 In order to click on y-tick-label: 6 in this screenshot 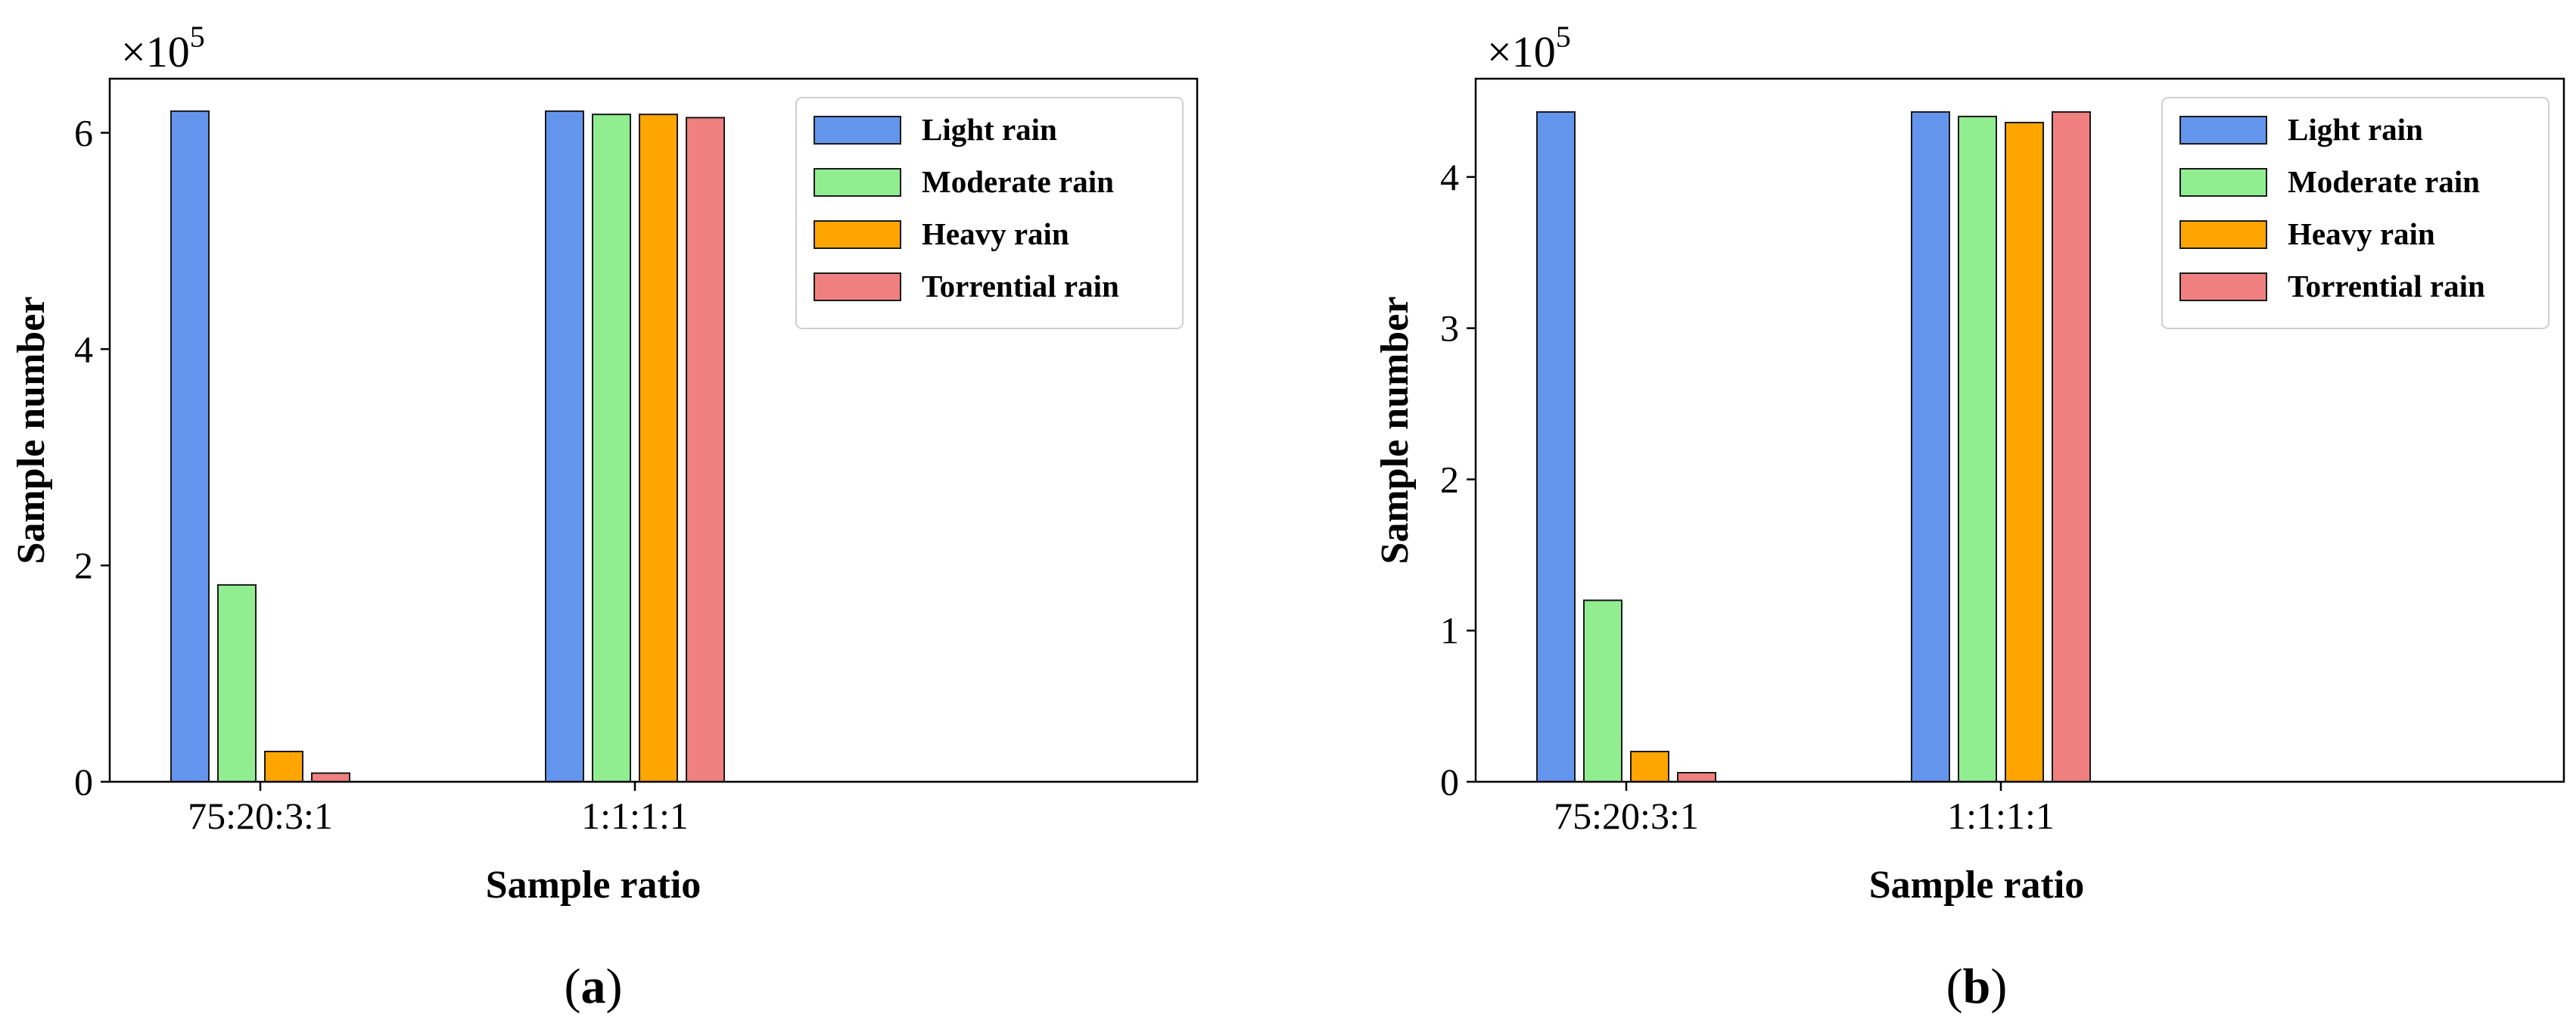, I will do `click(83, 132)`.